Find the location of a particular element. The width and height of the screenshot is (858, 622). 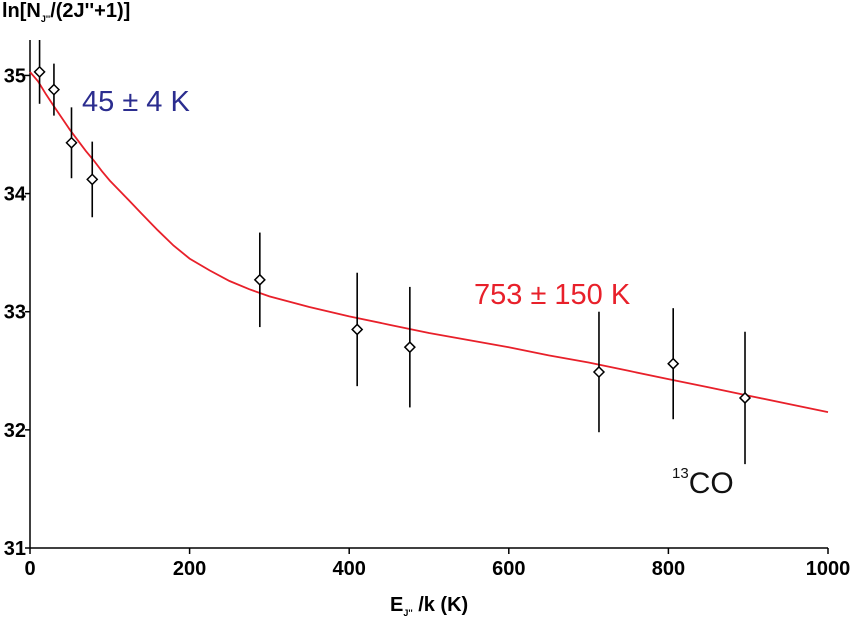

x-tick-label: 1000 is located at coordinates (828, 569).